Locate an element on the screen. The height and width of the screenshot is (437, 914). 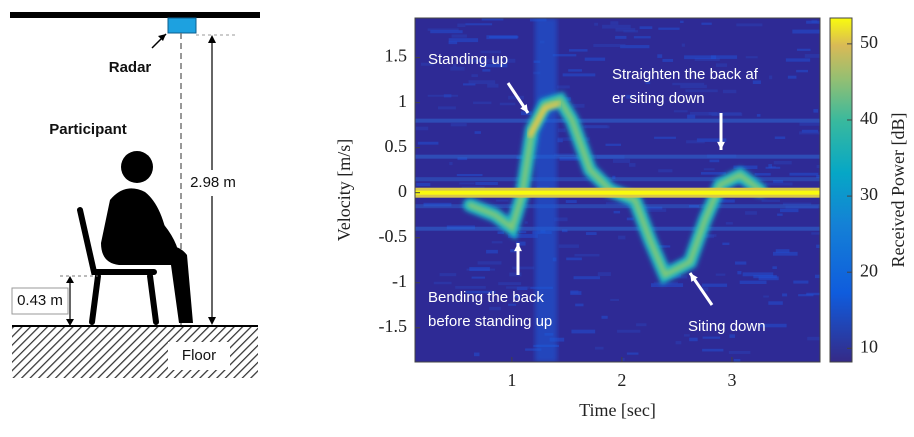
y-axis-label: Velocity [m/s] is located at coordinates (344, 190).